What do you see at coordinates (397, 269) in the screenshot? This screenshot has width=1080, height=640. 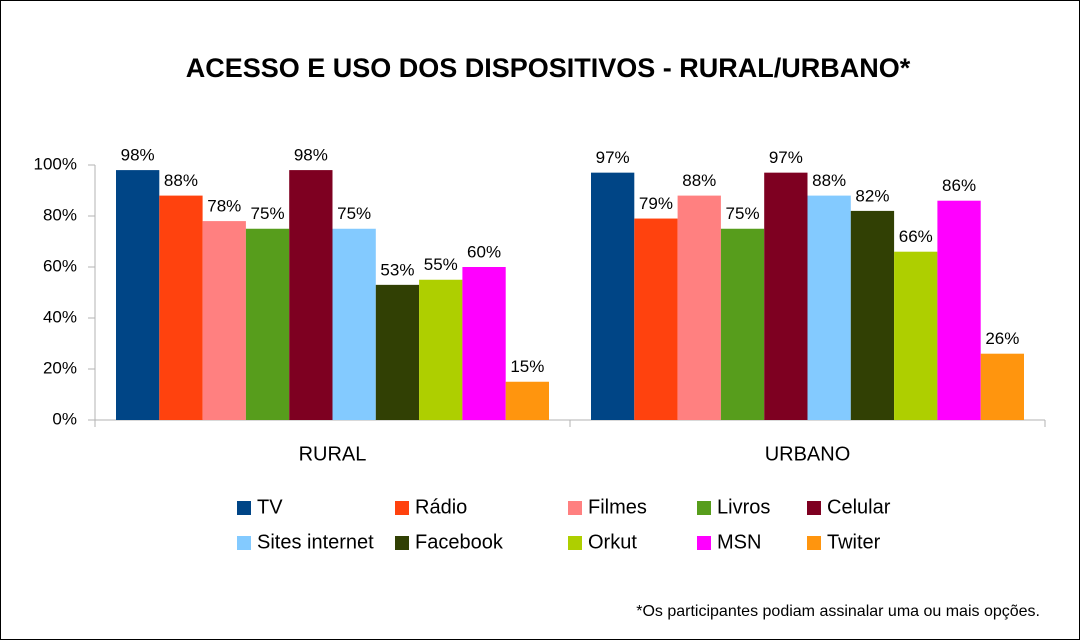 I see `value-label: 53%` at bounding box center [397, 269].